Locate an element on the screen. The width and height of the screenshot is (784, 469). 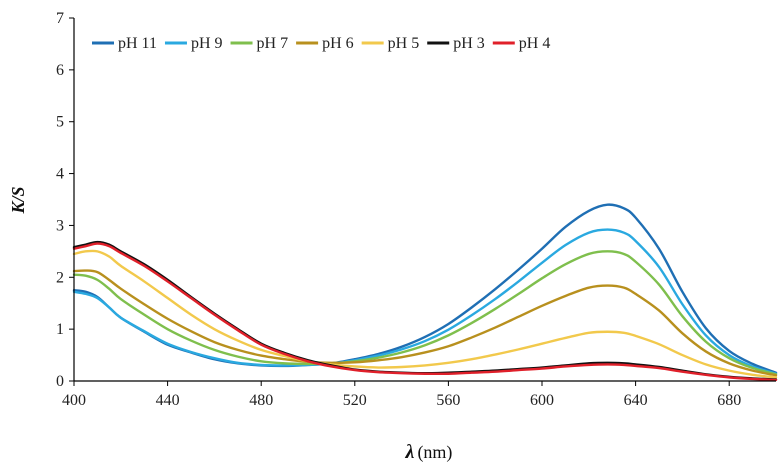
legend-label: pH 5 is located at coordinates (404, 43).